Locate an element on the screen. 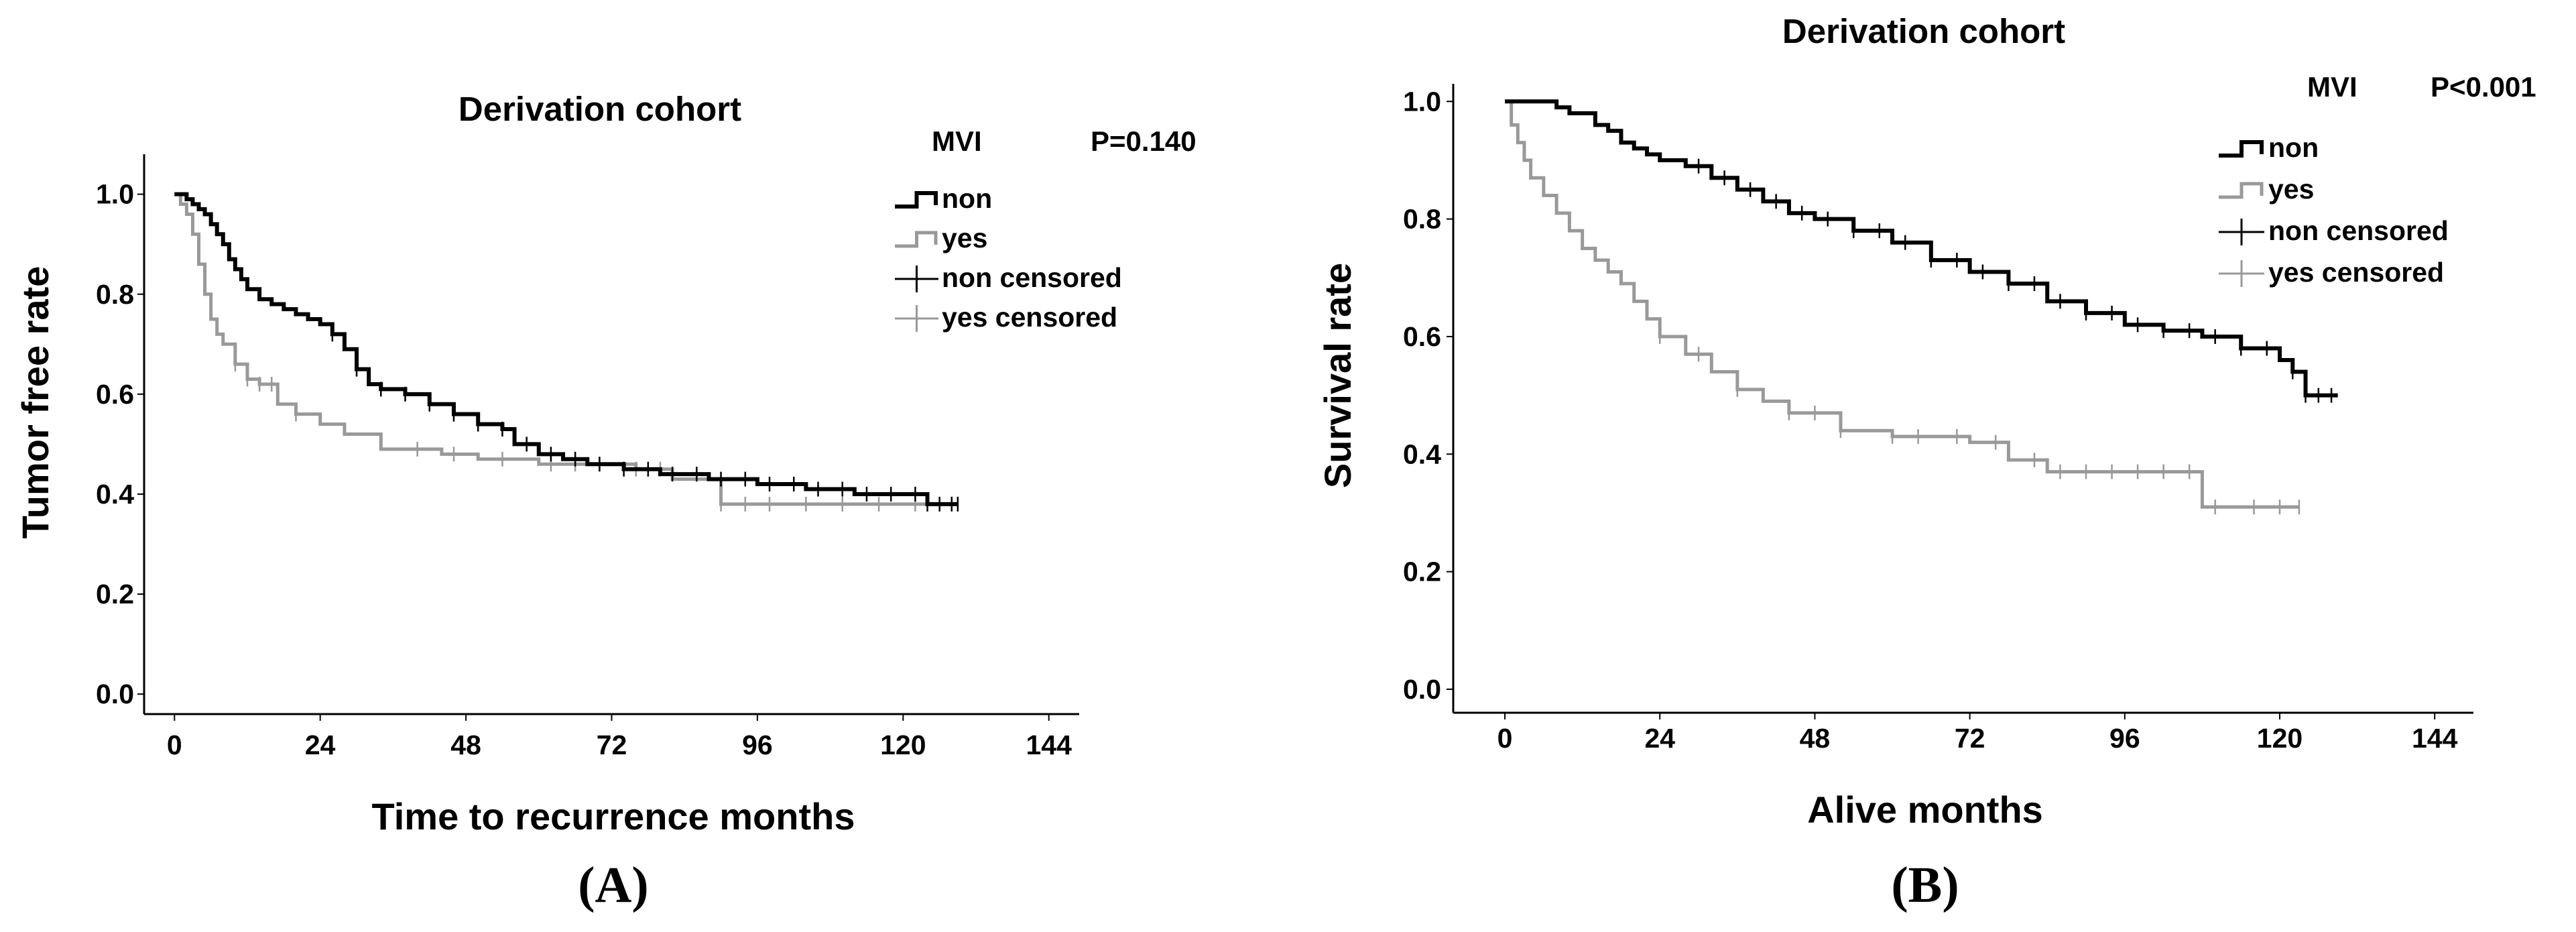  panel-a-legend: non yes non censored yes censored is located at coordinates (1009, 258).